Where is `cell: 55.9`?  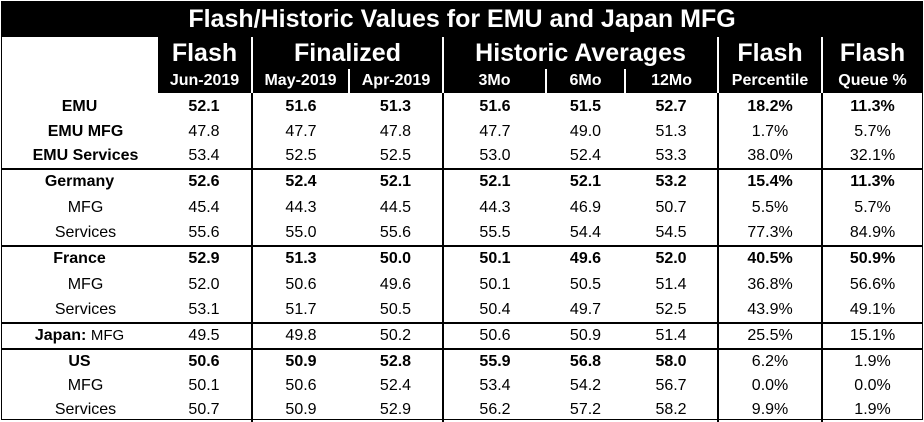 cell: 55.9 is located at coordinates (494, 361).